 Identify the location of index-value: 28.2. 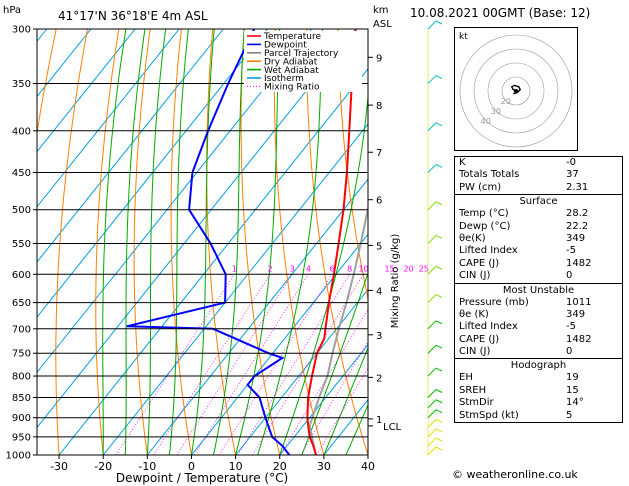
(577, 214).